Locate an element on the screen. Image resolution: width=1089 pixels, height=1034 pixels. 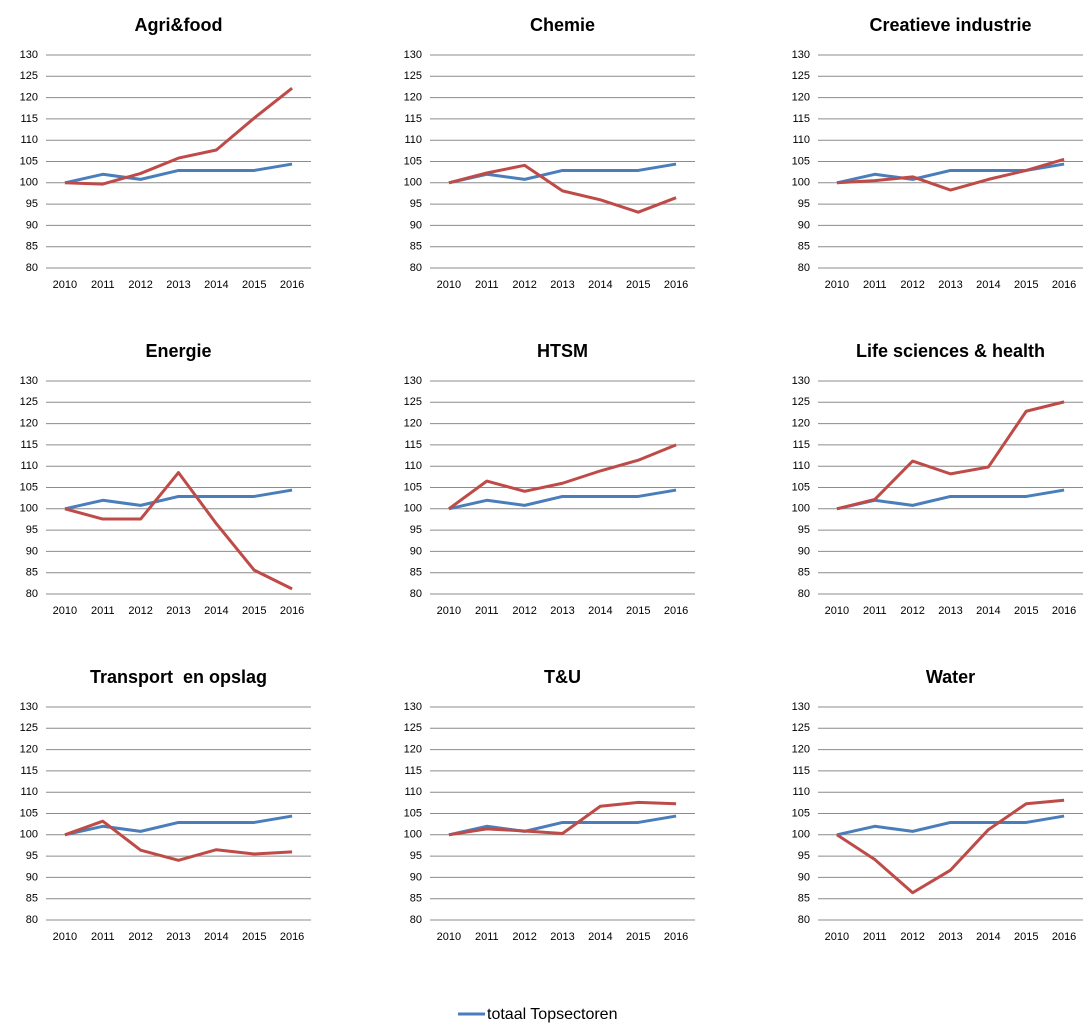
chart-title: HTSM is located at coordinates (562, 351).